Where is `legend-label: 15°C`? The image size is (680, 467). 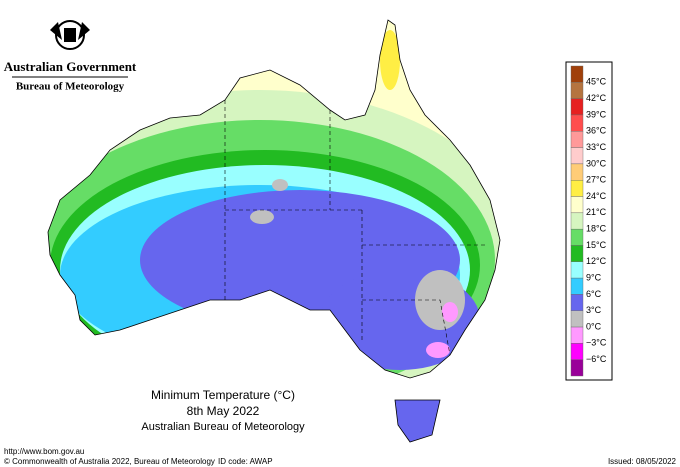
legend-label: 15°C is located at coordinates (596, 245).